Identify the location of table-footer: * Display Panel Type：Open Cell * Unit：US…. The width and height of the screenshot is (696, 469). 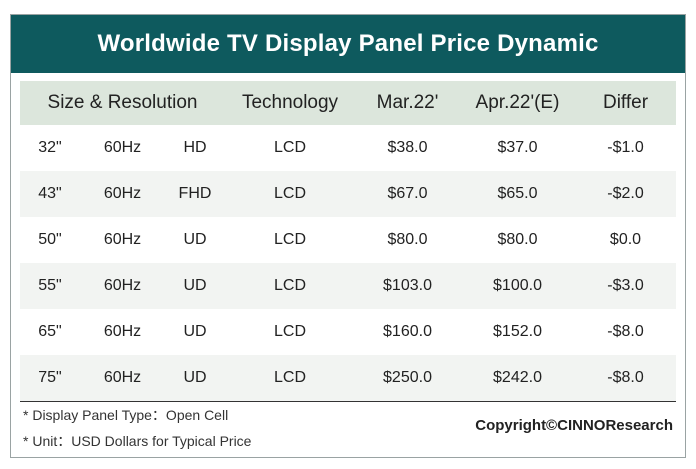
(348, 429).